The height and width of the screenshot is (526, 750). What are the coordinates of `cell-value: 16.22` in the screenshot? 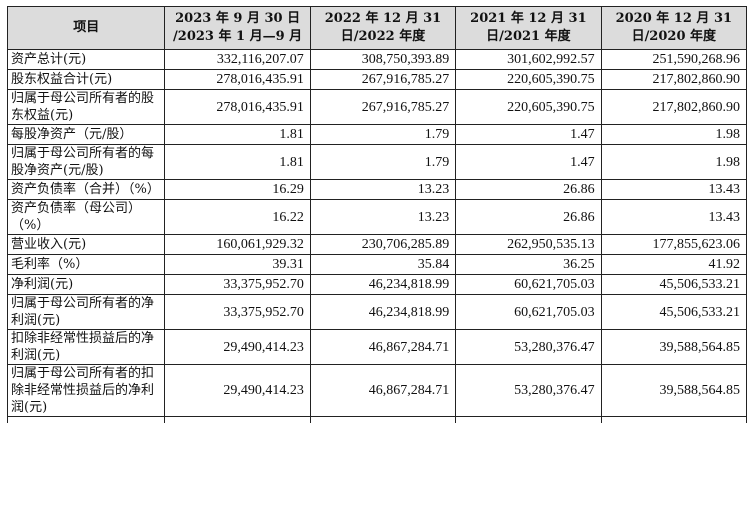 It's located at (237, 217).